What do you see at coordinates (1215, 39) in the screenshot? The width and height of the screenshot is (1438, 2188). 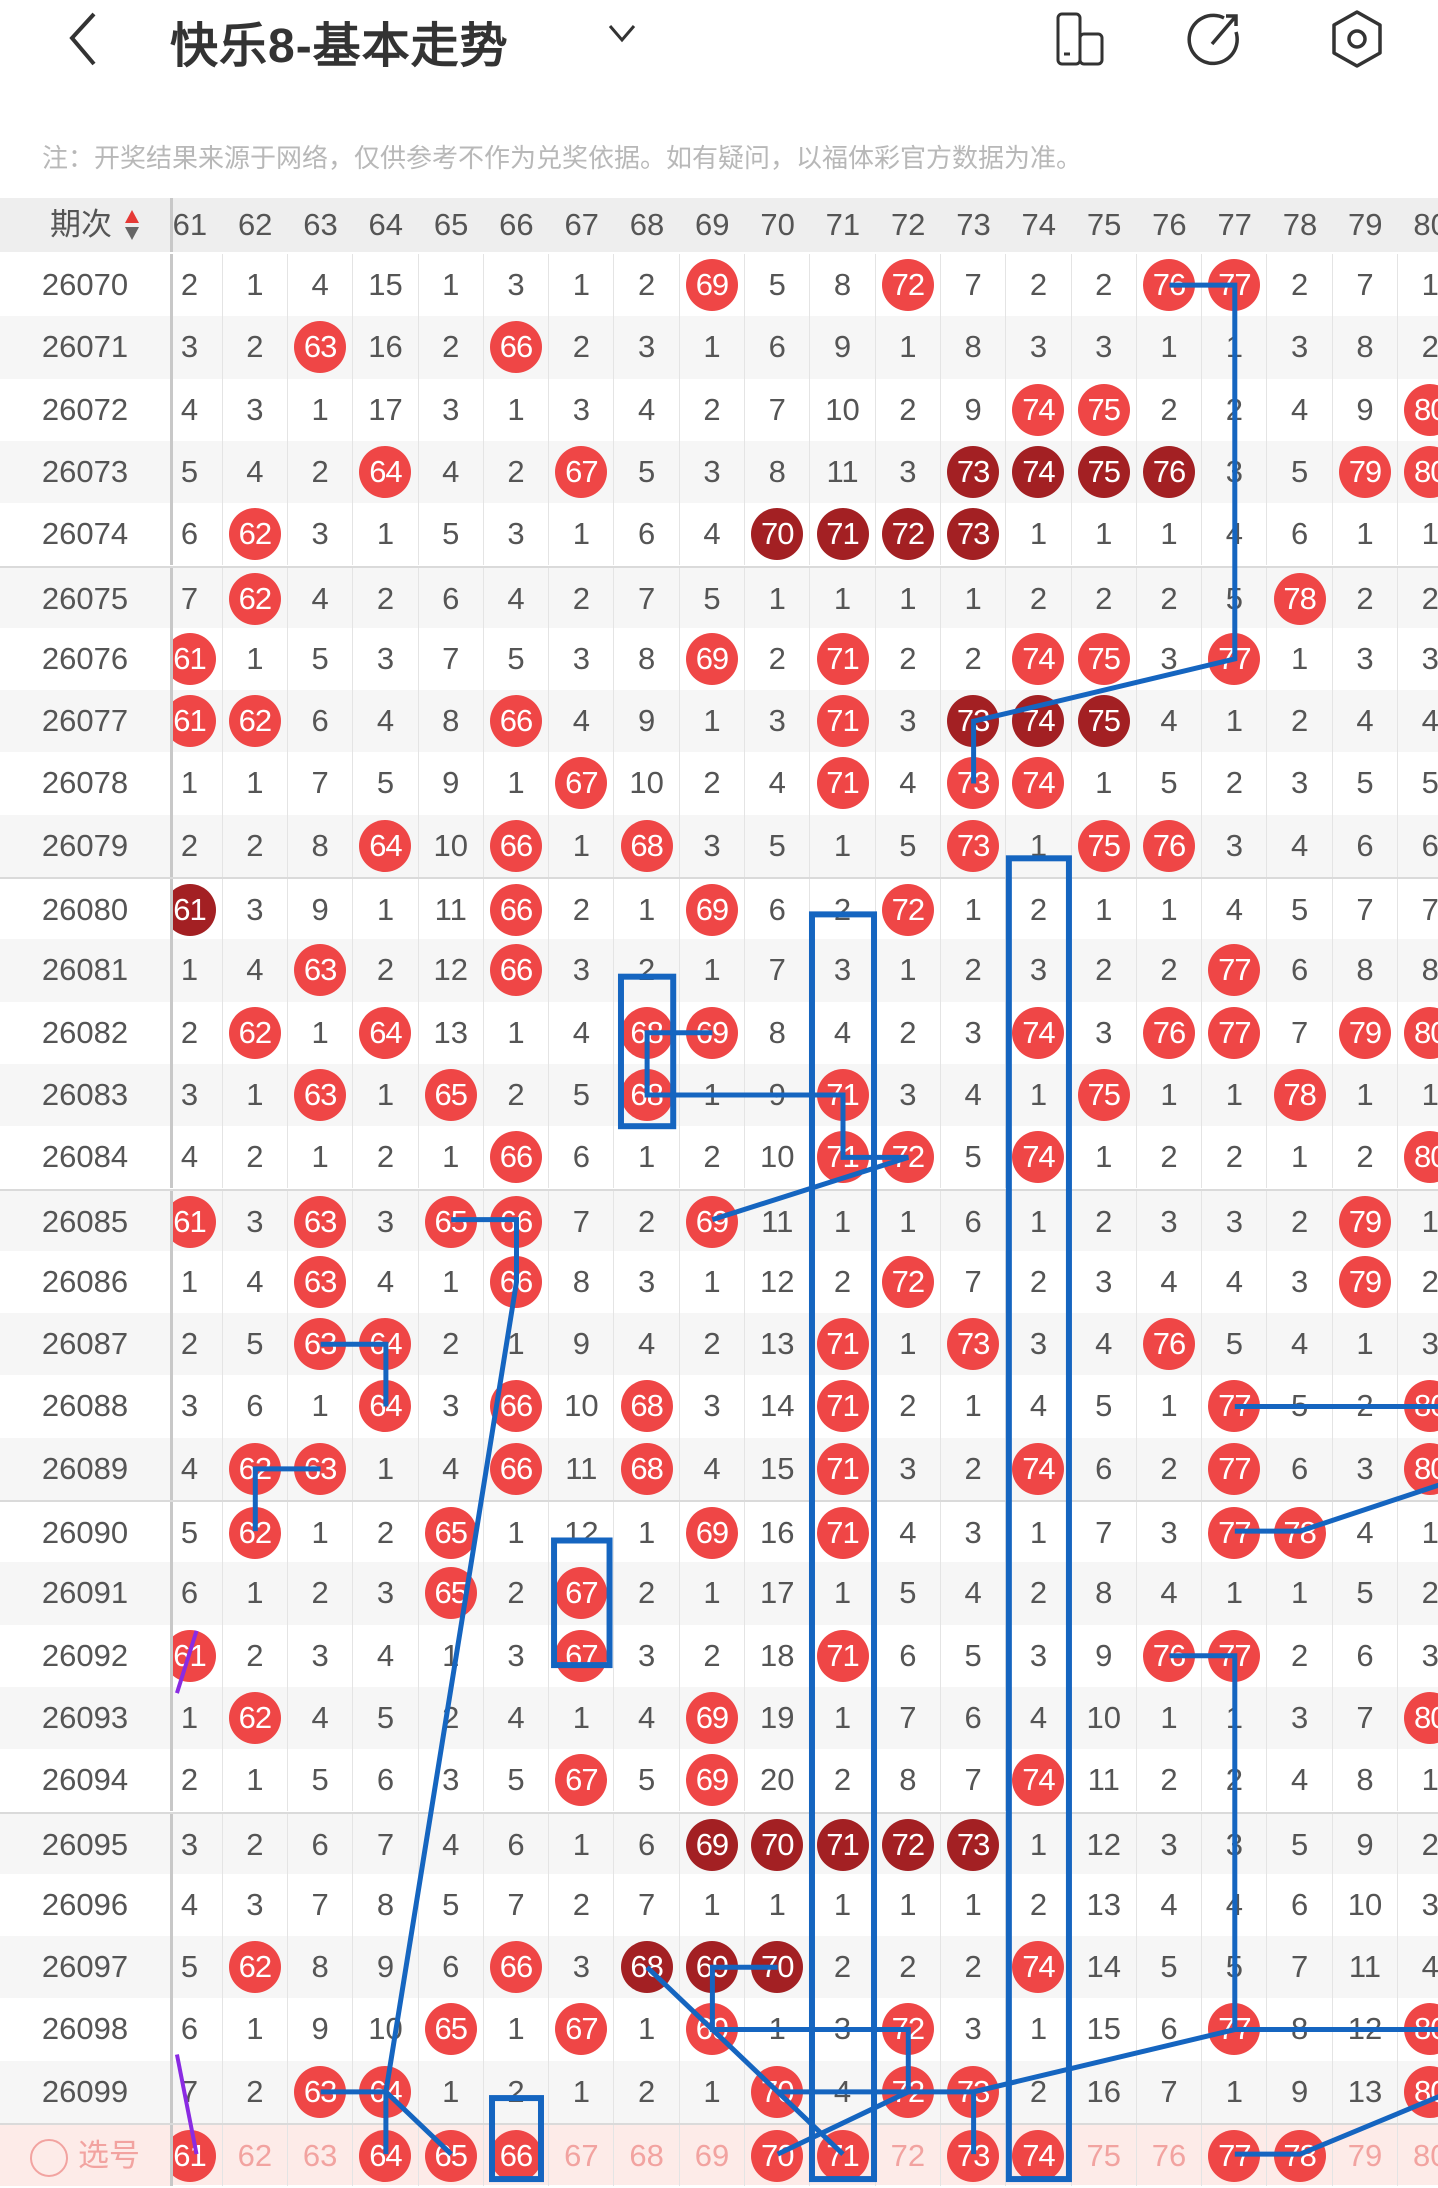 I see `share-icon` at bounding box center [1215, 39].